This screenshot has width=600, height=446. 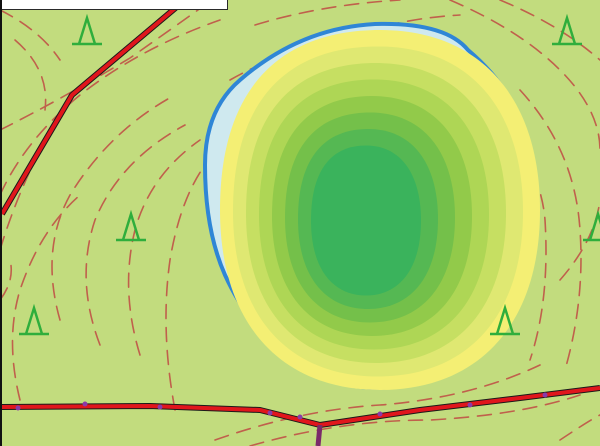 I want to click on road-south-spur, so click(x=319, y=435).